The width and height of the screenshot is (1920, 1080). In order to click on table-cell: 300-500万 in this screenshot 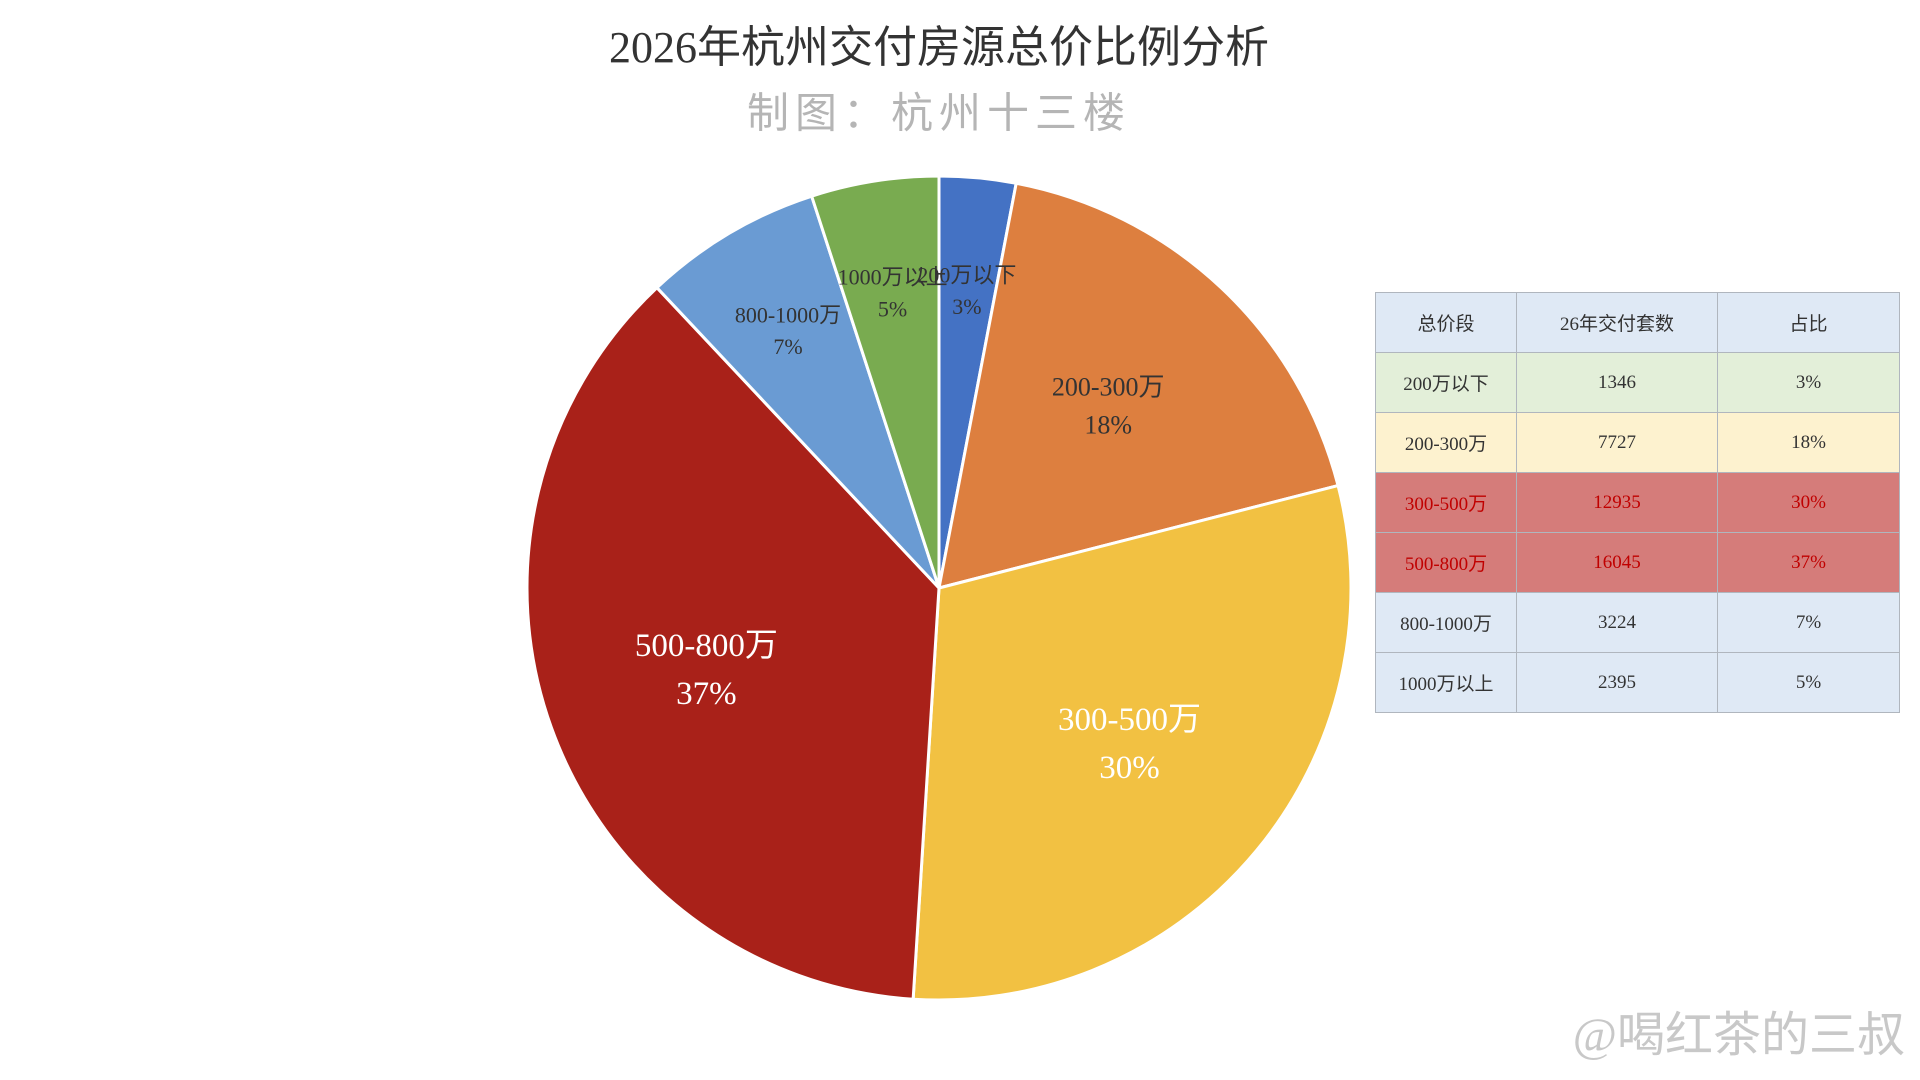, I will do `click(1446, 502)`.